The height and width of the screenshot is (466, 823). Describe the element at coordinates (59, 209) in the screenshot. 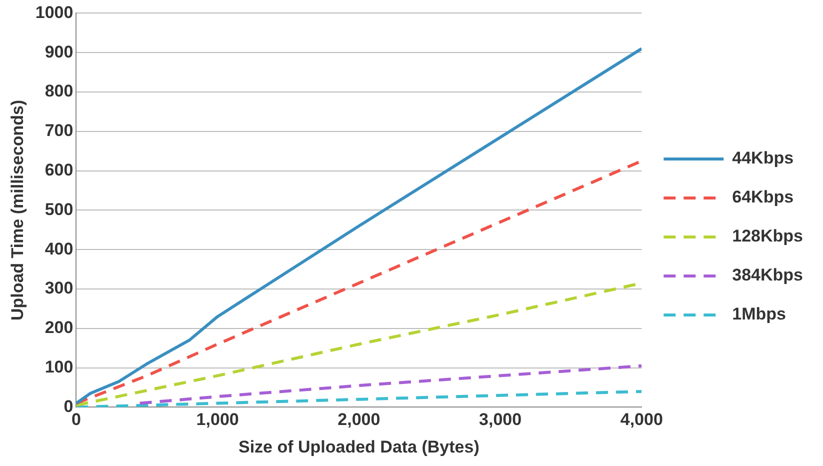

I see `y-tick-label: 500` at that location.